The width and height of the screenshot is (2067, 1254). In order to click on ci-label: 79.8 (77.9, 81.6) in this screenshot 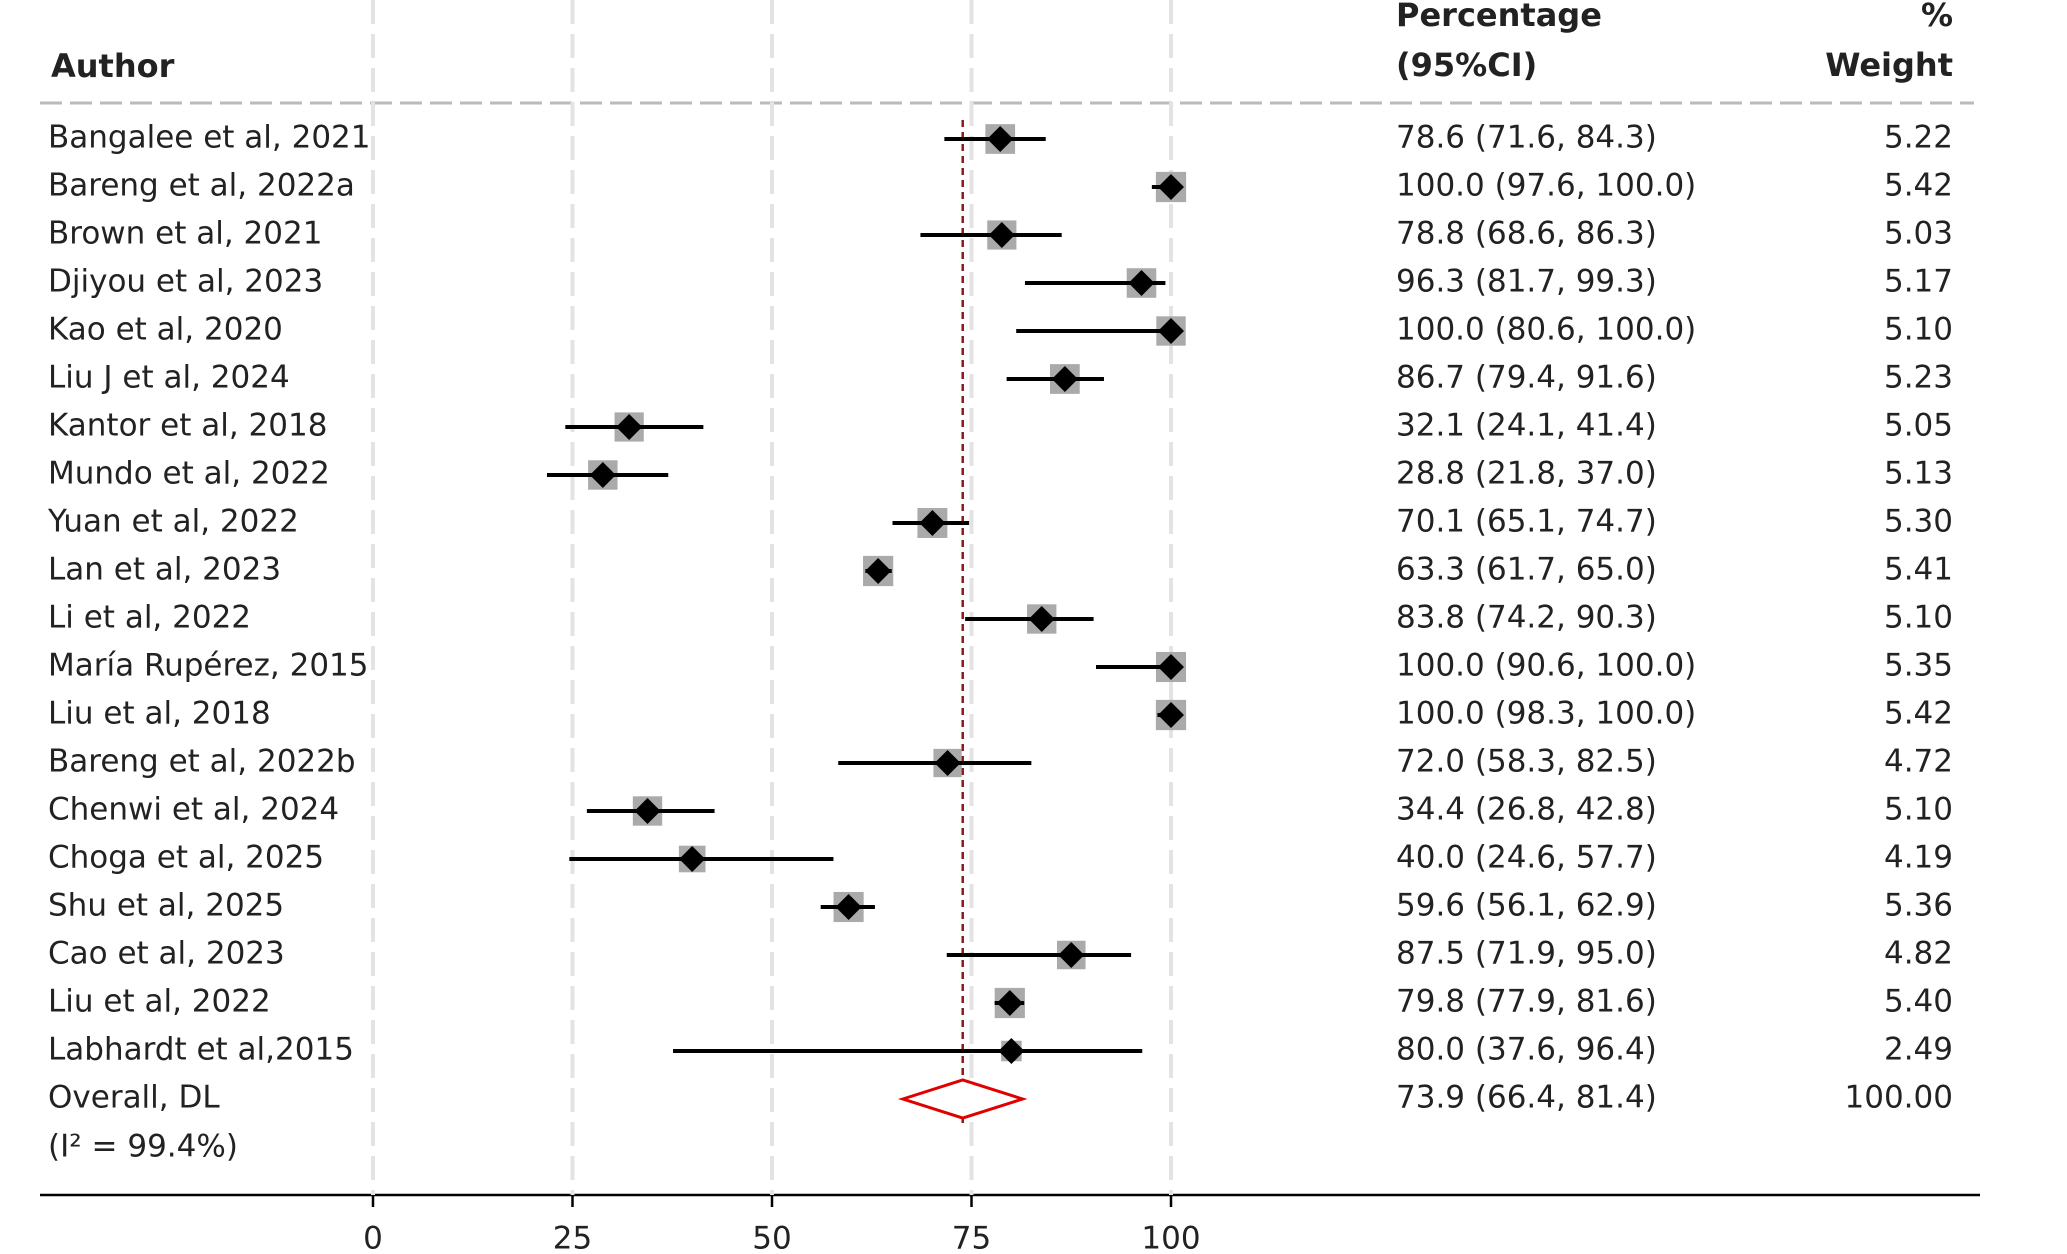, I will do `click(1526, 1002)`.